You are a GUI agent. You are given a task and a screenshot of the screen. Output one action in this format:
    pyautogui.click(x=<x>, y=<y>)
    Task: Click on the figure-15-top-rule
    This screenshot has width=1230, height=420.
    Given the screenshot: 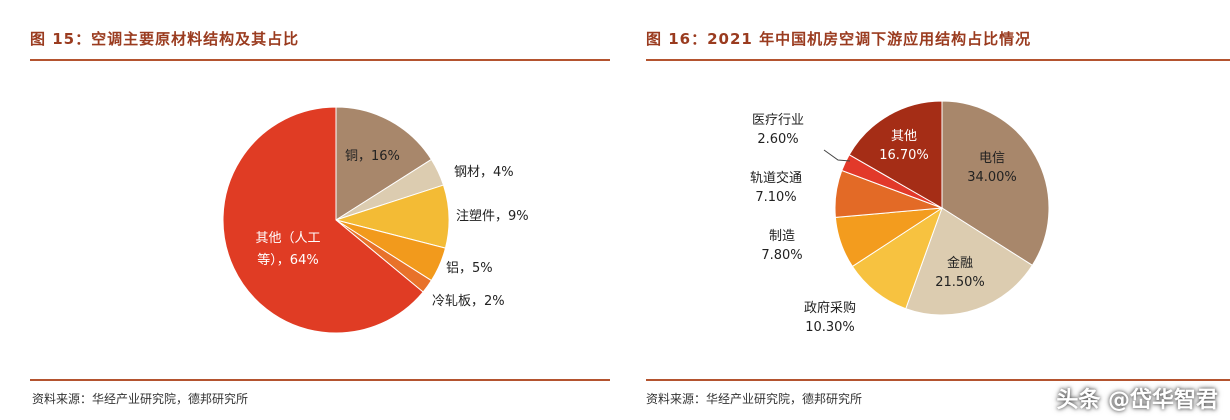 What is the action you would take?
    pyautogui.click(x=320, y=60)
    